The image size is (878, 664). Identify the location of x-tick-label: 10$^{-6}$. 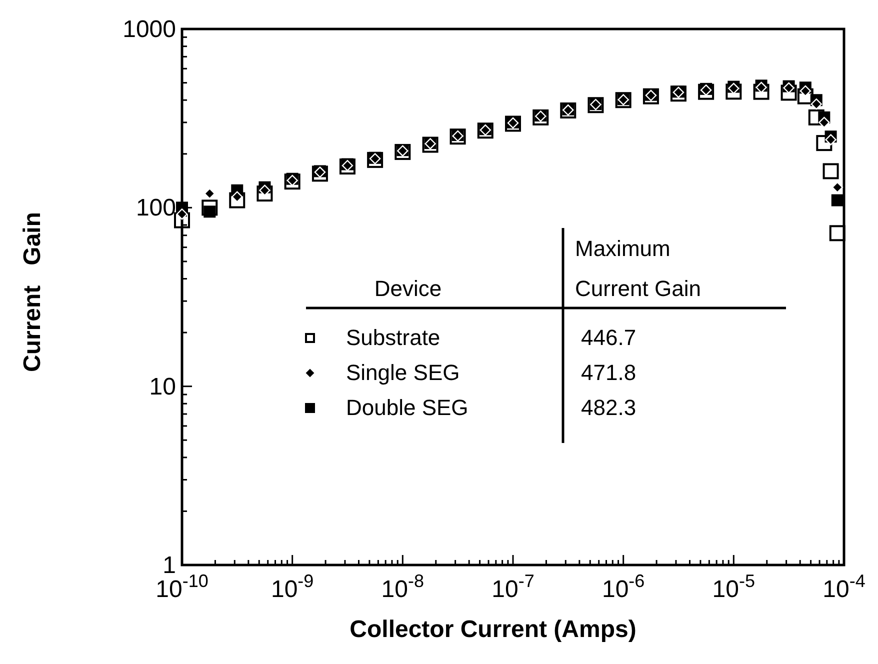
(623, 587).